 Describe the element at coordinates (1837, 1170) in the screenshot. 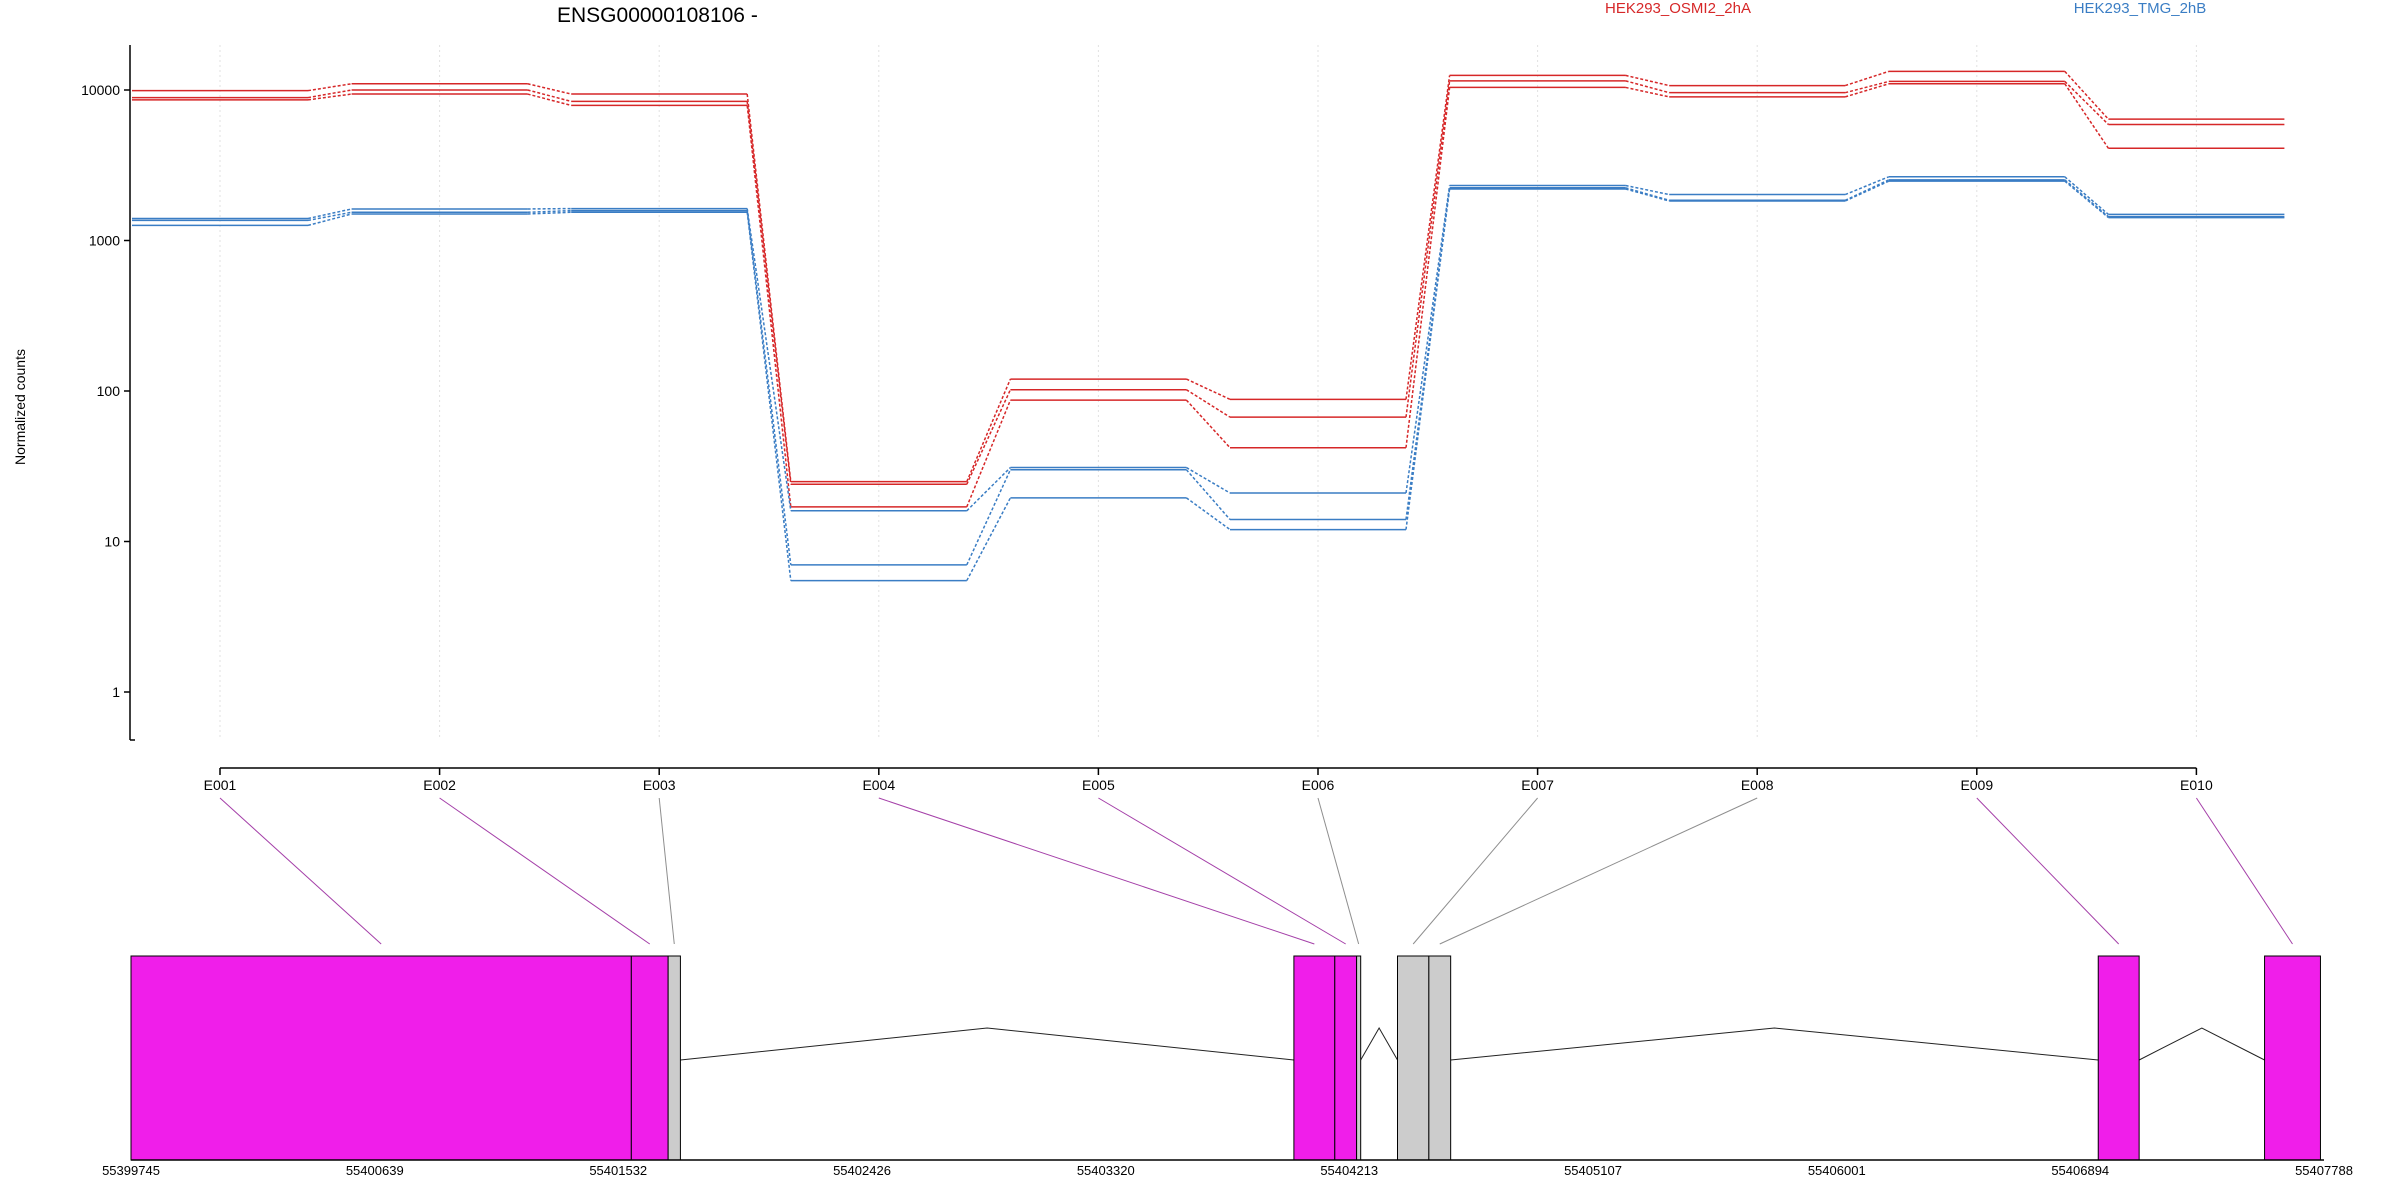

I see `coord-tick-label: 55406001` at that location.